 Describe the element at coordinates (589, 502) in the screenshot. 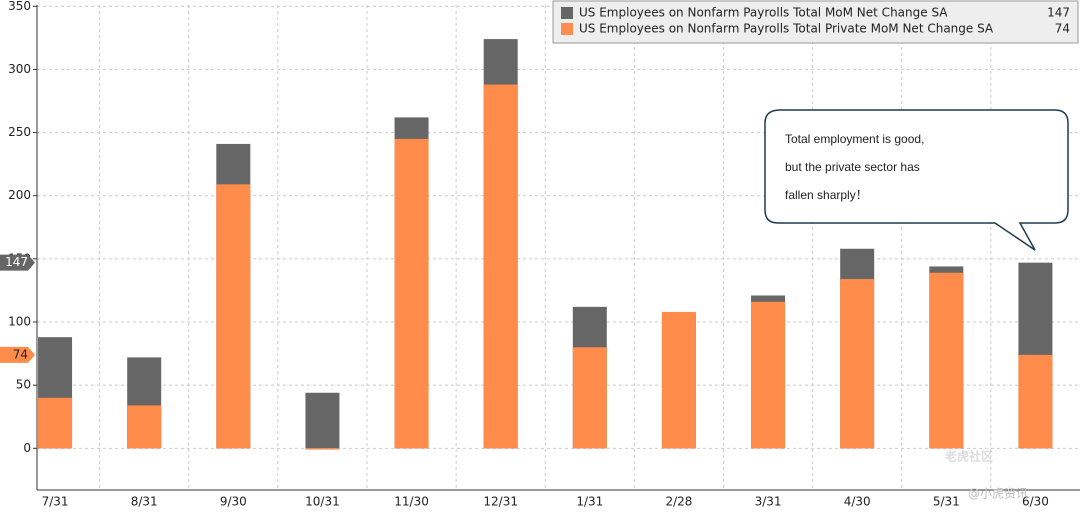

I see `x-tick-label: 1/31` at that location.